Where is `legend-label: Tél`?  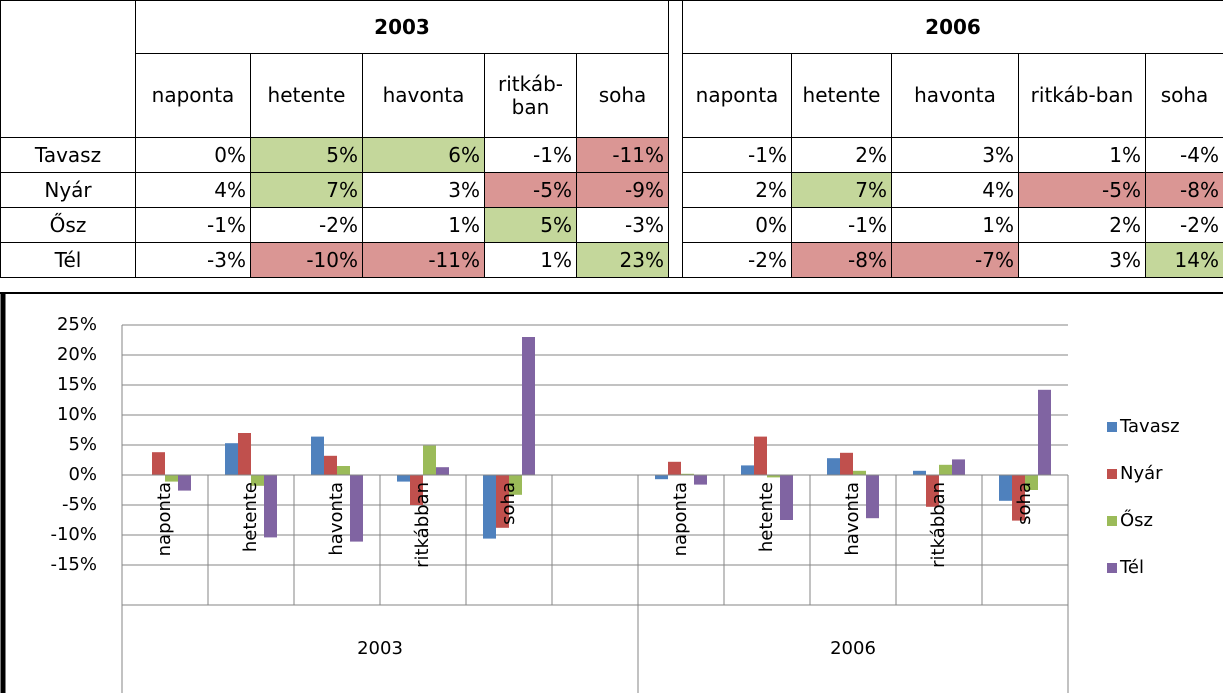
legend-label: Tél is located at coordinates (1131, 567).